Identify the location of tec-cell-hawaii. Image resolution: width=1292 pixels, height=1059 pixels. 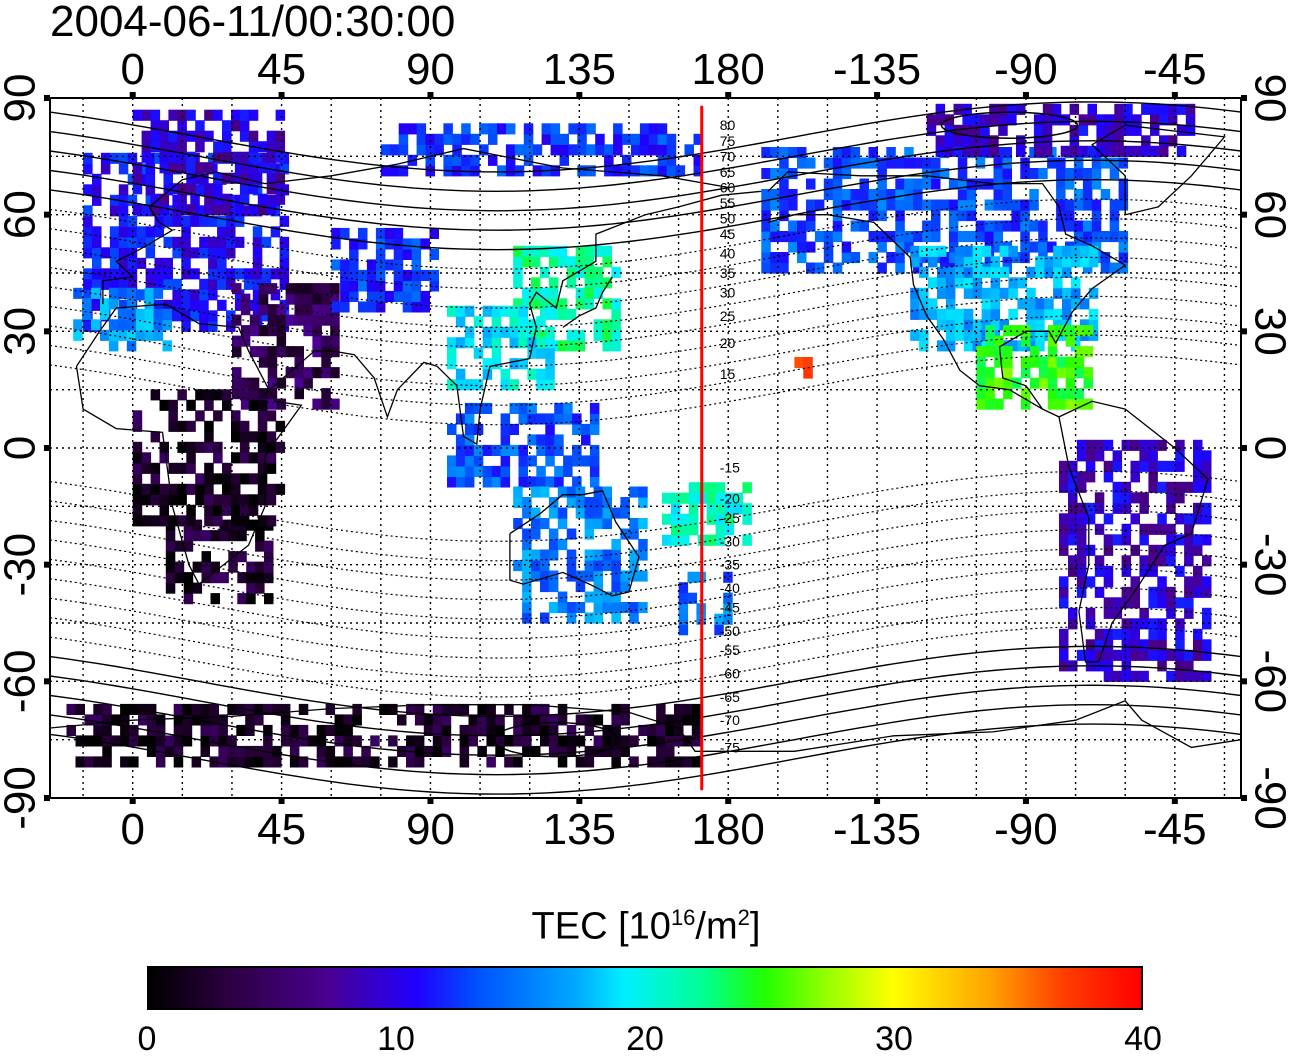
(799, 362).